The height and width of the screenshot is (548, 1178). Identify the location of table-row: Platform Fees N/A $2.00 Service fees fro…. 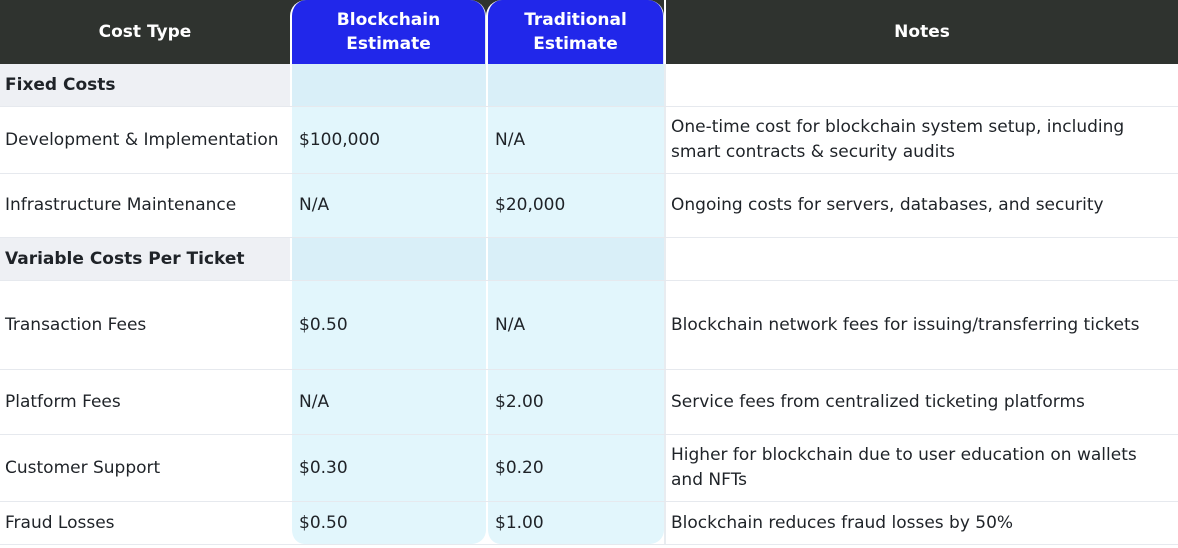
(589, 402).